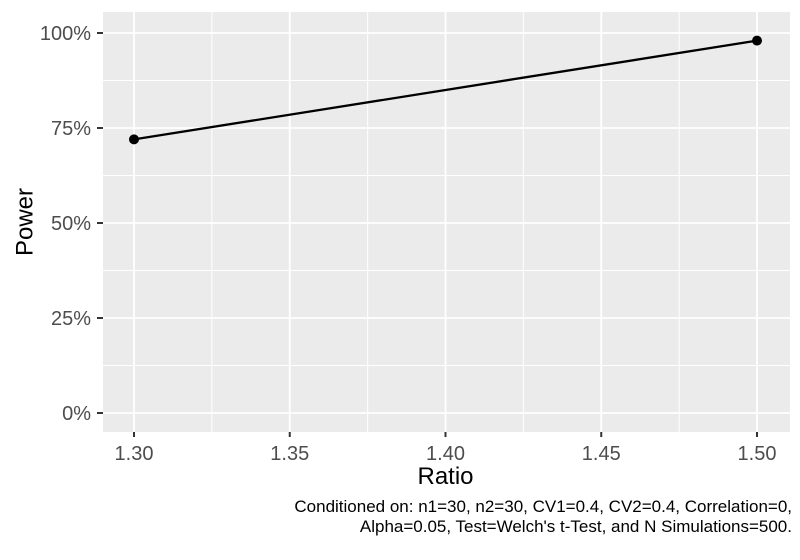  Describe the element at coordinates (71, 129) in the screenshot. I see `y-tick-label: 75%` at that location.